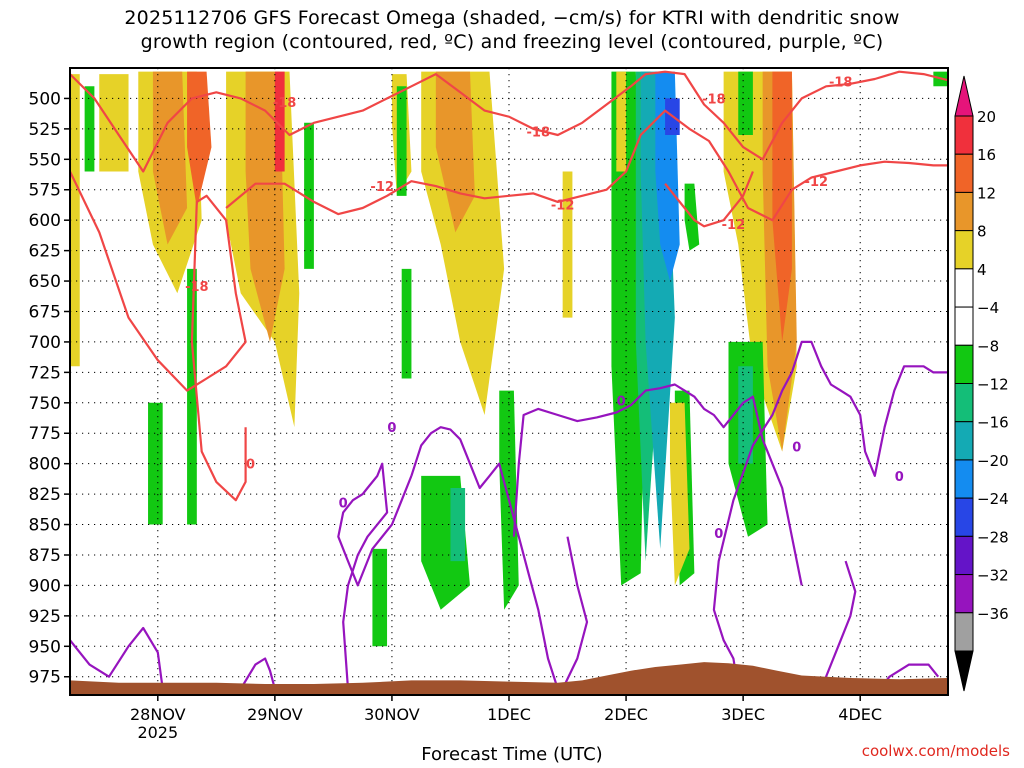 The height and width of the screenshot is (768, 1024). I want to click on red-contour-label-9: 0, so click(250, 465).